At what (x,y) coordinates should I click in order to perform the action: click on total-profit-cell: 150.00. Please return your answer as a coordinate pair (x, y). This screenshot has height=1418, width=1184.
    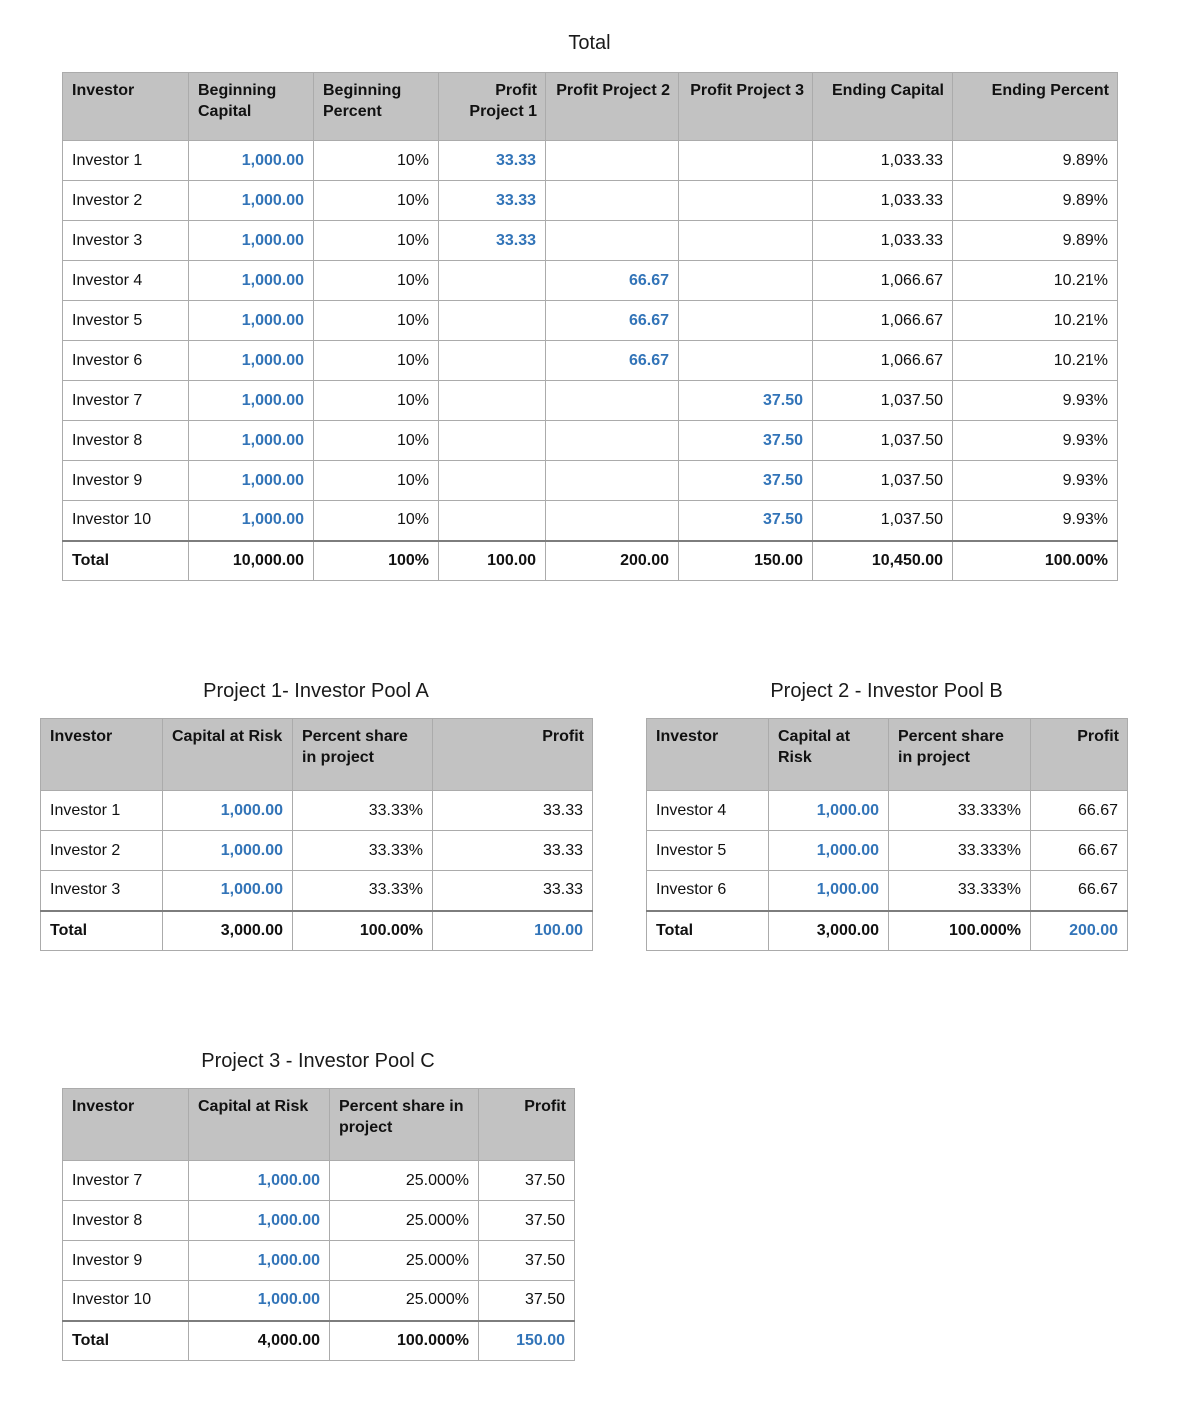
    Looking at the image, I should click on (526, 1340).